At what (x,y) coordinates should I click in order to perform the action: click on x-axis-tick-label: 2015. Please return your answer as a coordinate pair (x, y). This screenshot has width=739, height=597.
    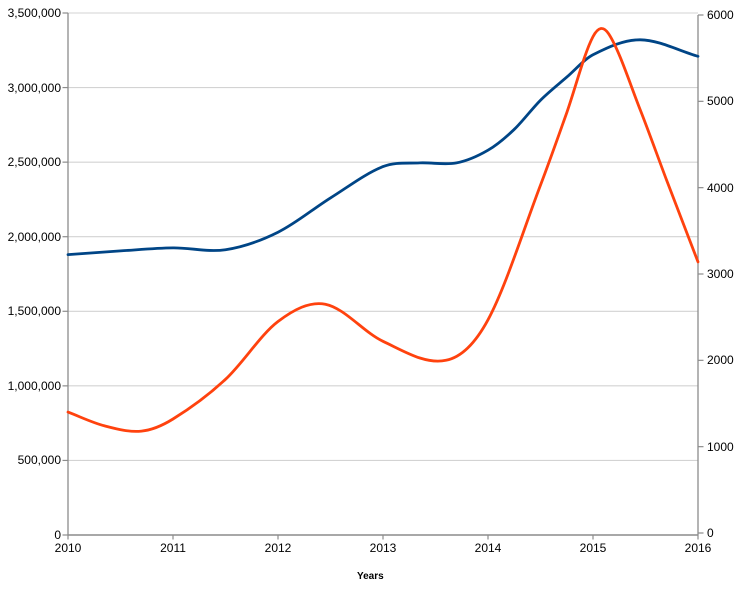
    Looking at the image, I should click on (593, 548).